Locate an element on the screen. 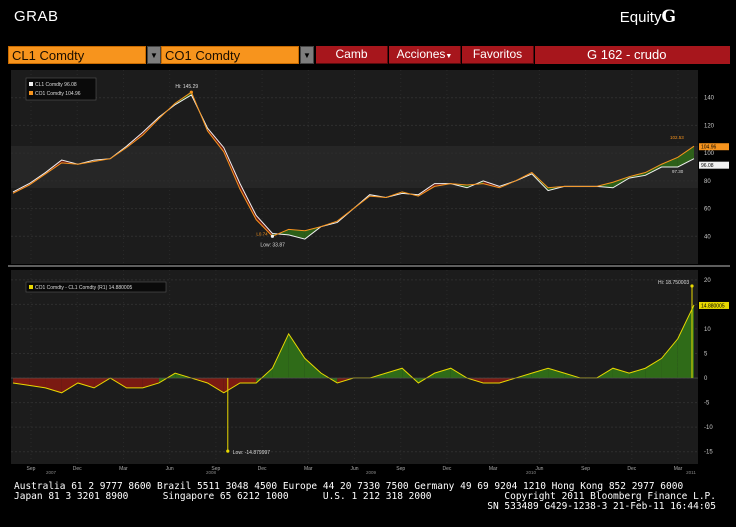 This screenshot has width=736, height=527. security1-dropdown-icon: ▼ is located at coordinates (154, 55).